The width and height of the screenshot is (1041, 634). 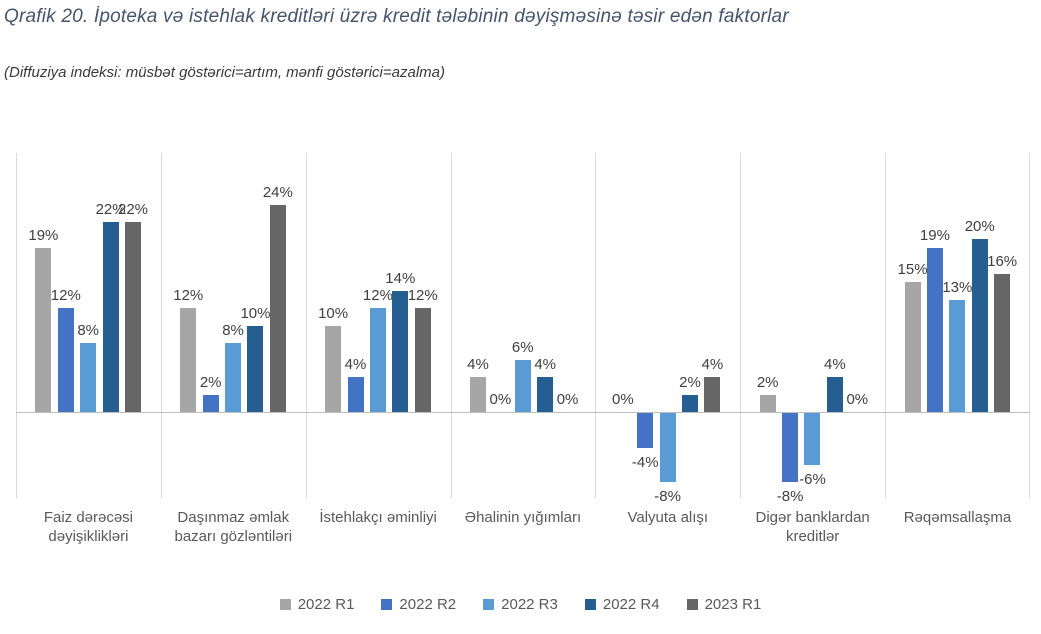 What do you see at coordinates (912, 269) in the screenshot?
I see `data-label: 15%` at bounding box center [912, 269].